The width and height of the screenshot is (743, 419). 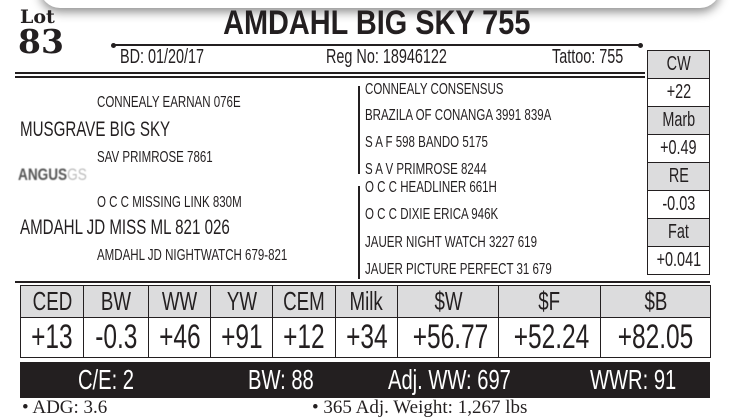 What do you see at coordinates (431, 187) in the screenshot?
I see `ancestor: O C C HEADLINER 661H` at bounding box center [431, 187].